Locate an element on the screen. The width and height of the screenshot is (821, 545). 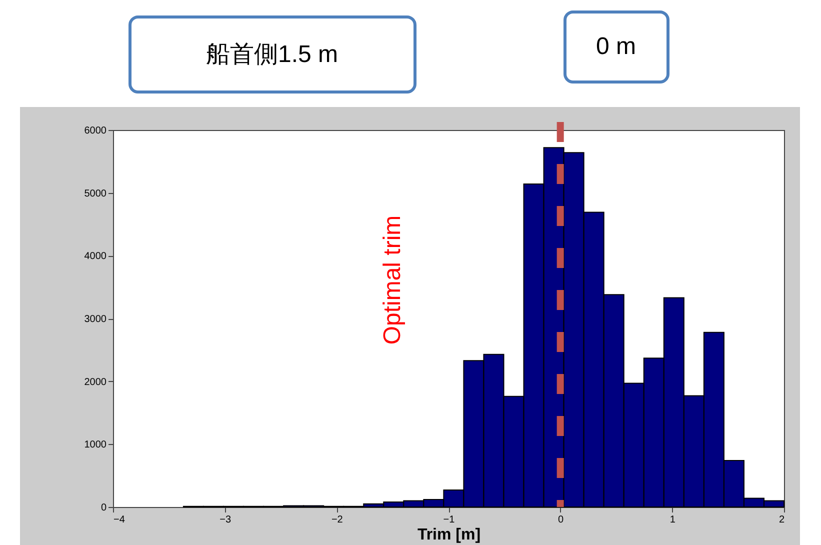
y-tick-label: 4000 is located at coordinates (95, 256).